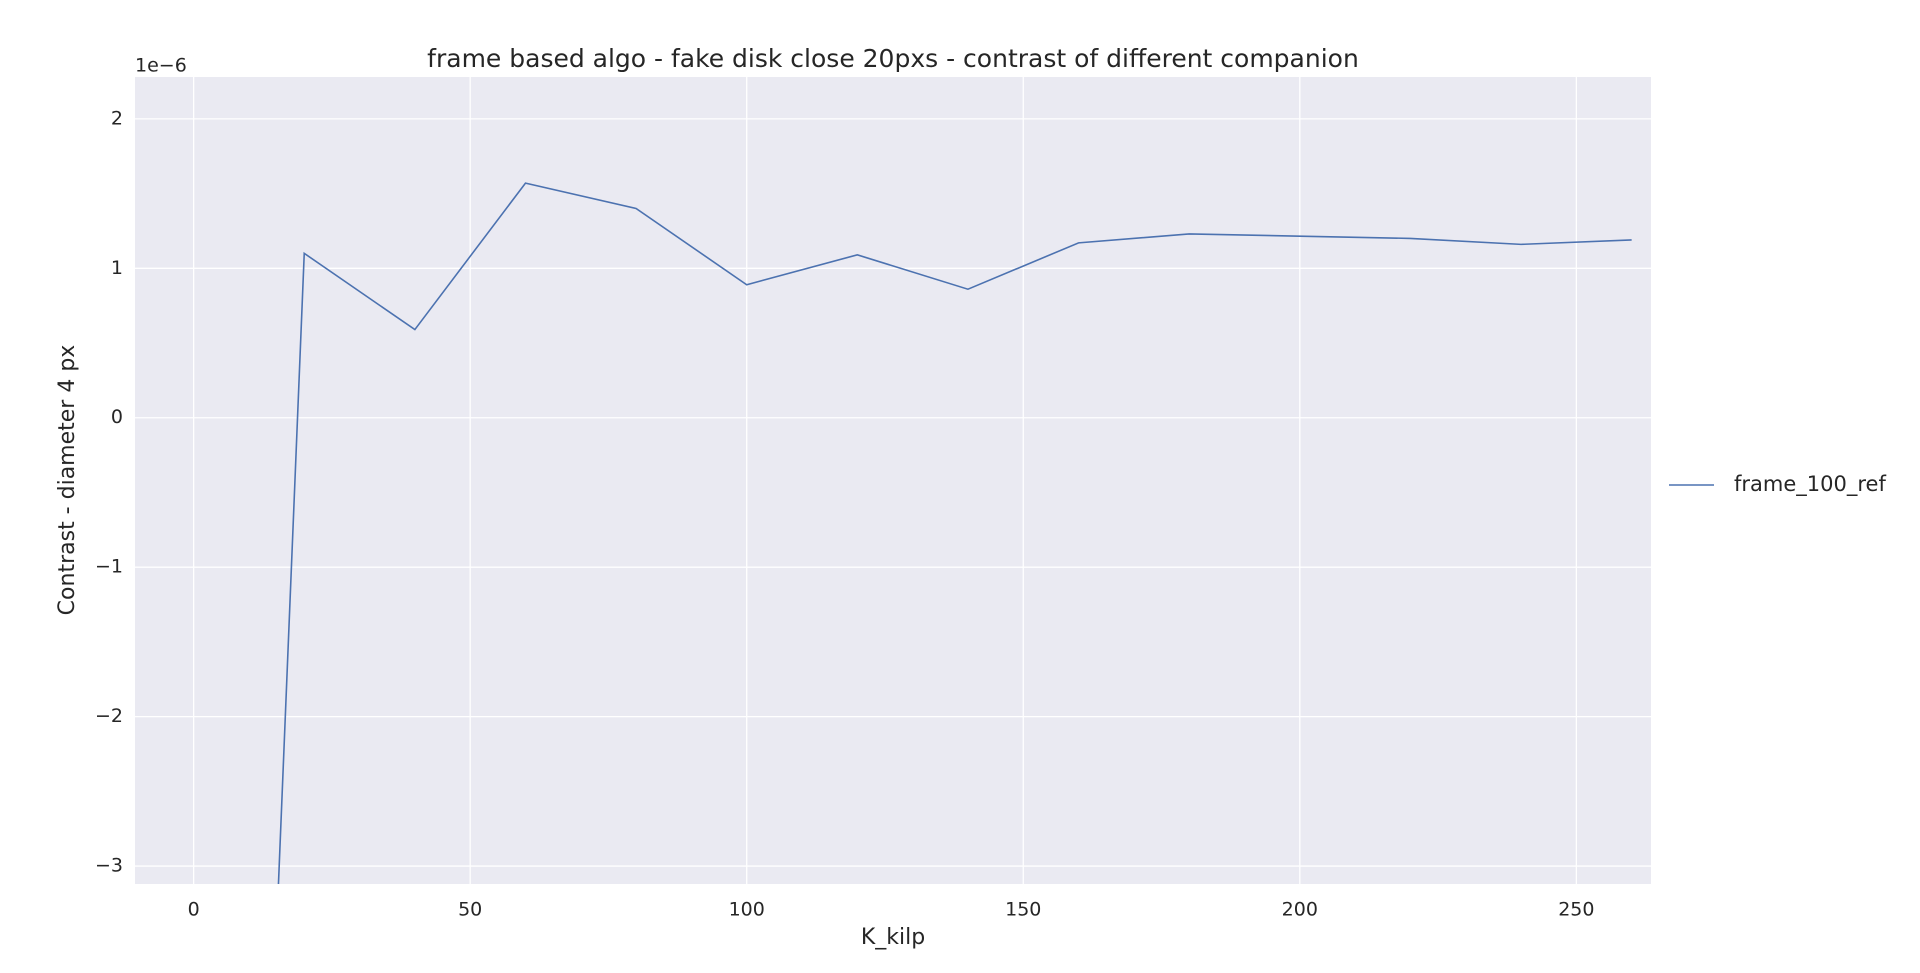 The image size is (1920, 973). I want to click on x-tick-label: 150, so click(1023, 910).